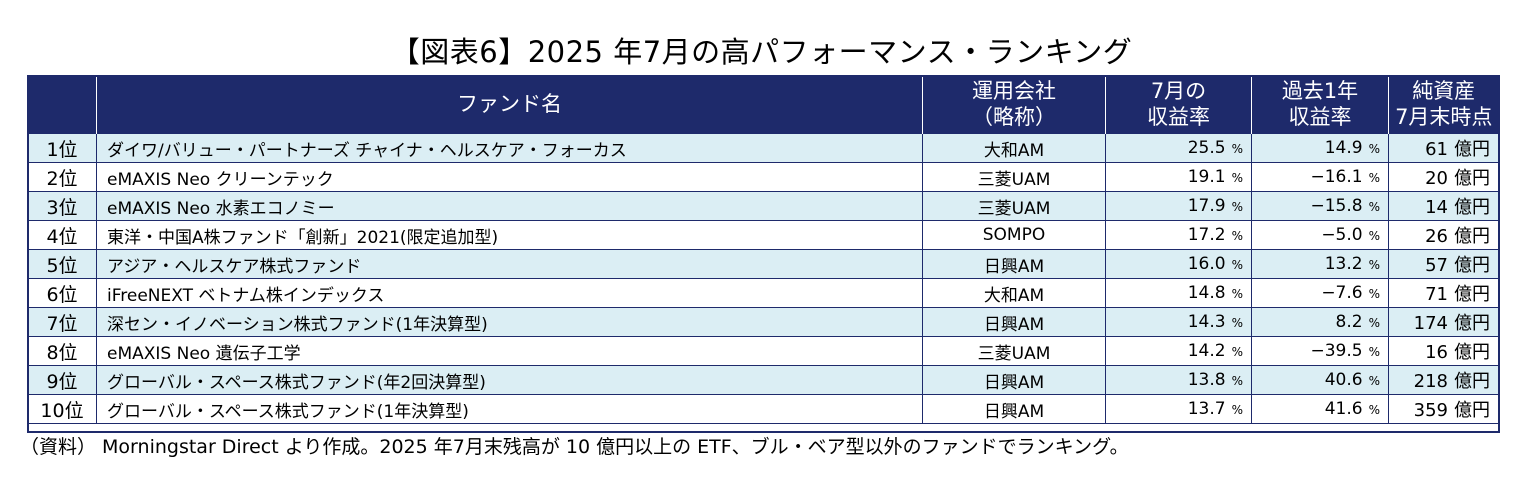 This screenshot has height=491, width=1523. Describe the element at coordinates (1320, 148) in the screenshot. I see `return-1y-cell: 14.9%` at that location.